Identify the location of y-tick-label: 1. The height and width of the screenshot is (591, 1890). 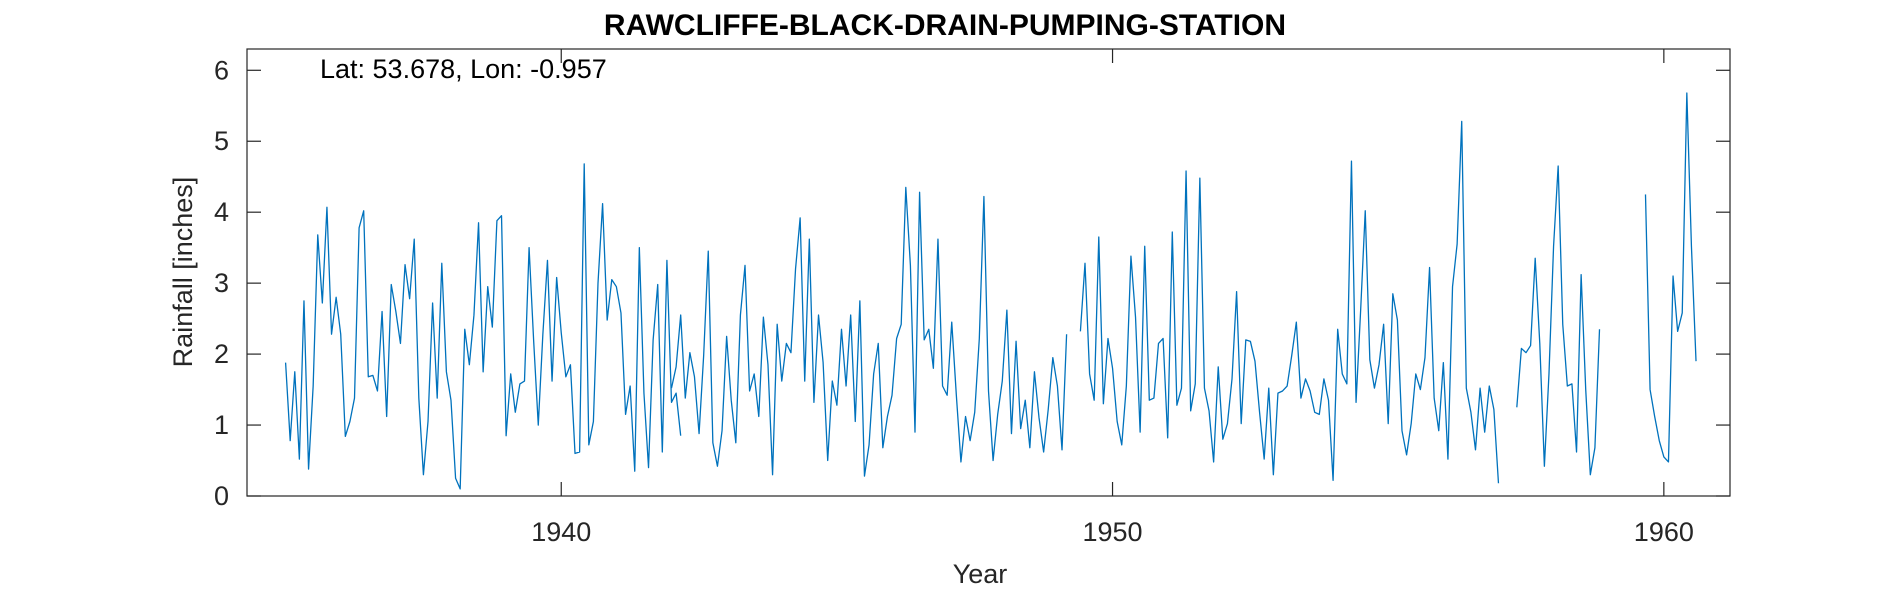
(221, 425).